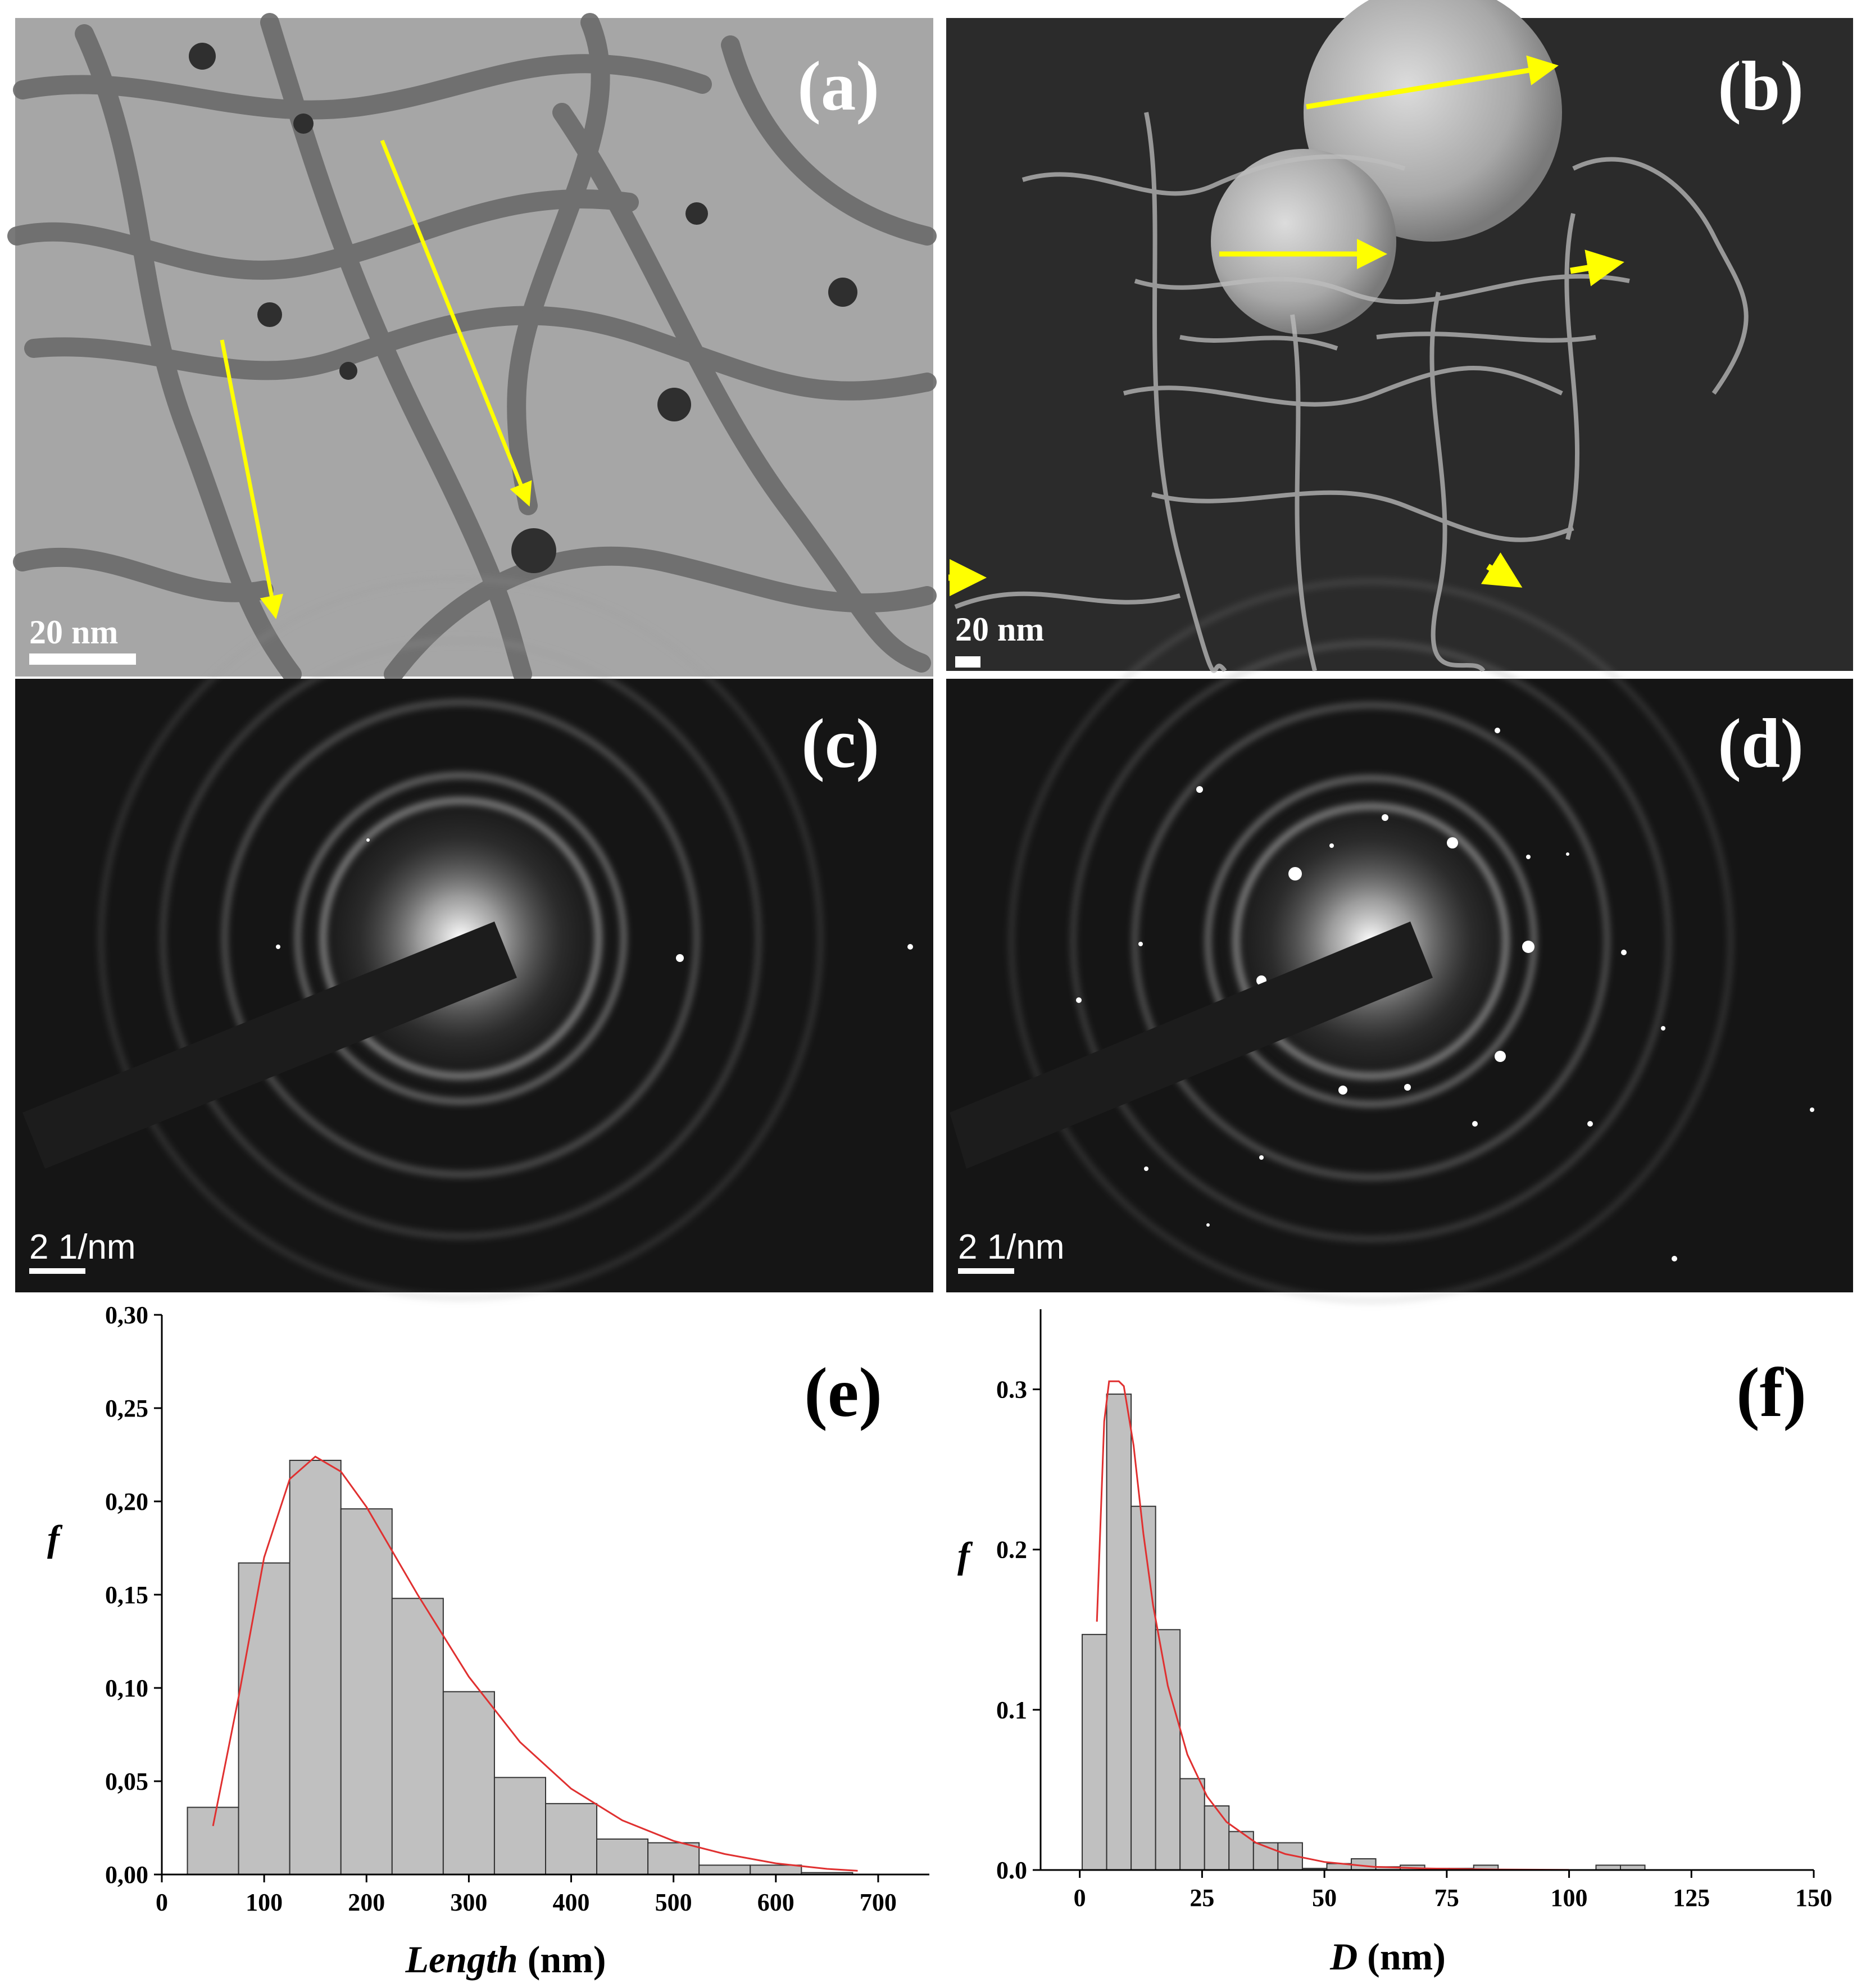 This screenshot has height=1988, width=1866. What do you see at coordinates (965, 1555) in the screenshot?
I see `chart-f-ylabel: f` at bounding box center [965, 1555].